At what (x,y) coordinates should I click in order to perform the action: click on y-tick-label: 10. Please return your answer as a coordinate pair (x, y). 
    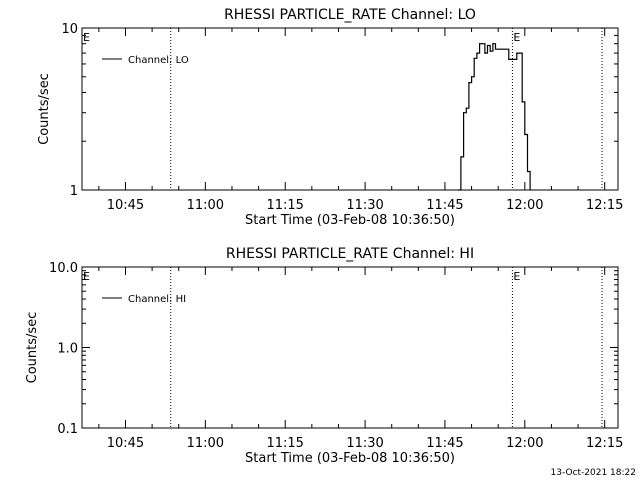
    Looking at the image, I should click on (69, 29).